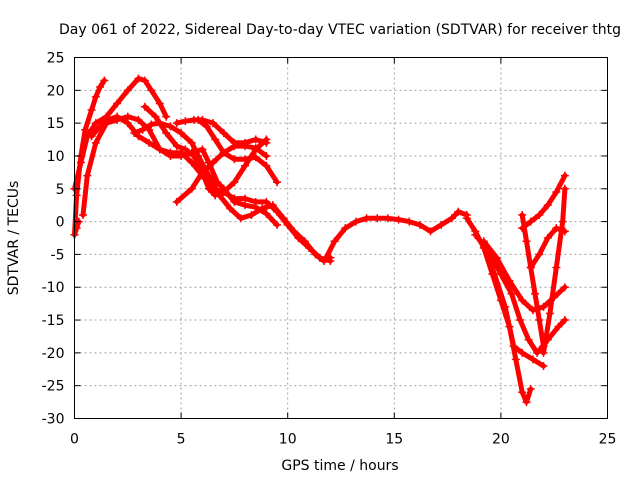 The image size is (640, 480). What do you see at coordinates (60, 190) in the screenshot?
I see `y-tick-label: 5` at bounding box center [60, 190].